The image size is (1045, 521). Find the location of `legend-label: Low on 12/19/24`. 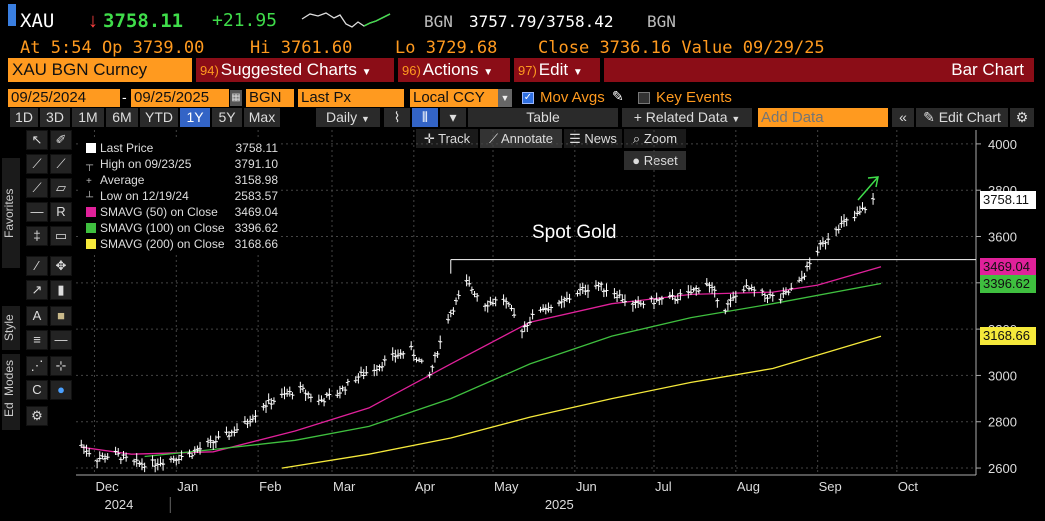

legend-label: Low on 12/19/24 is located at coordinates (144, 196).